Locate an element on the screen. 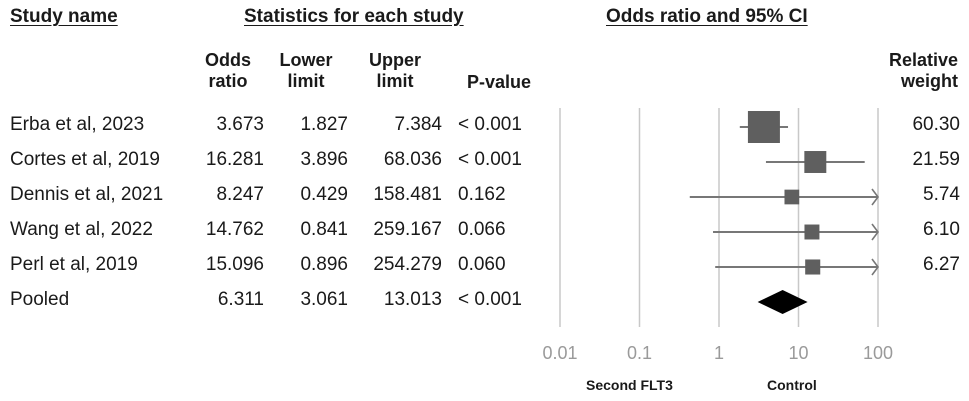 The image size is (969, 401). col-lower-line1: Lower is located at coordinates (306, 60).